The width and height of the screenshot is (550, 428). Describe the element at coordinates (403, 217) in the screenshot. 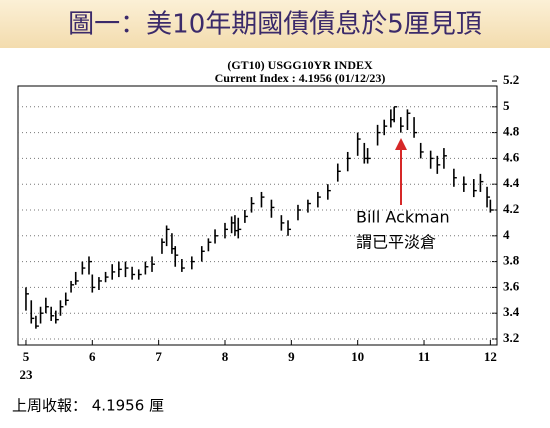

I see `annotation-line: Bill Ackman` at that location.